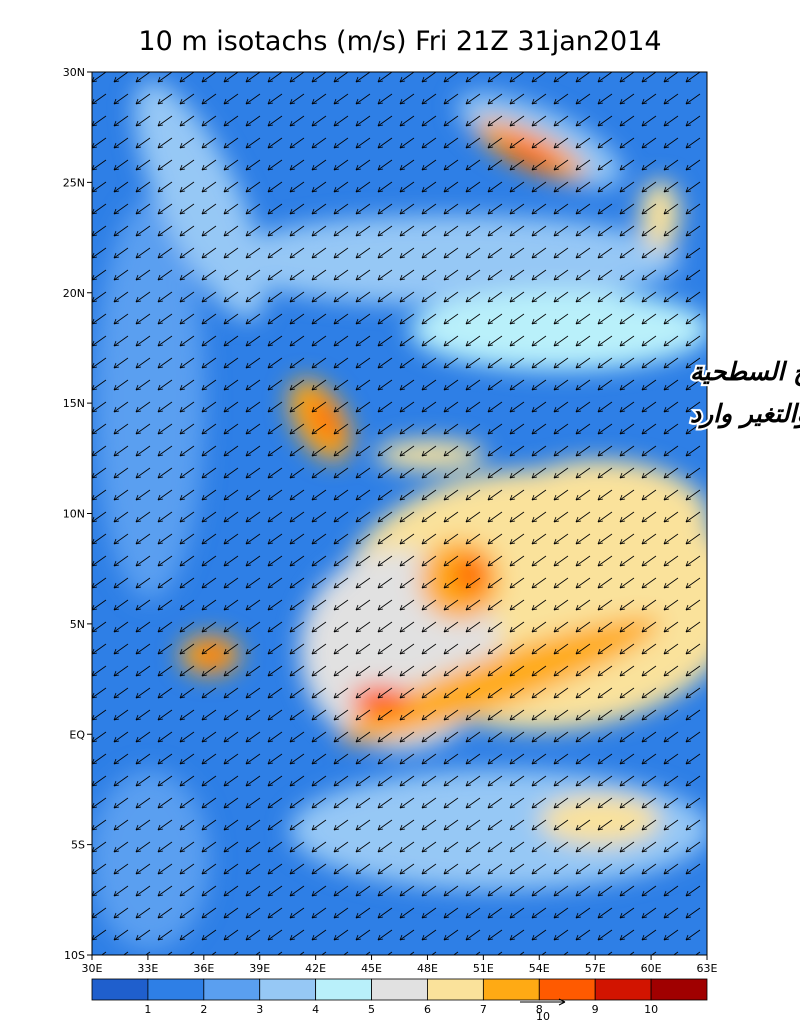 The width and height of the screenshot is (800, 1024). I want to click on y-tick-label: EQ, so click(77, 734).